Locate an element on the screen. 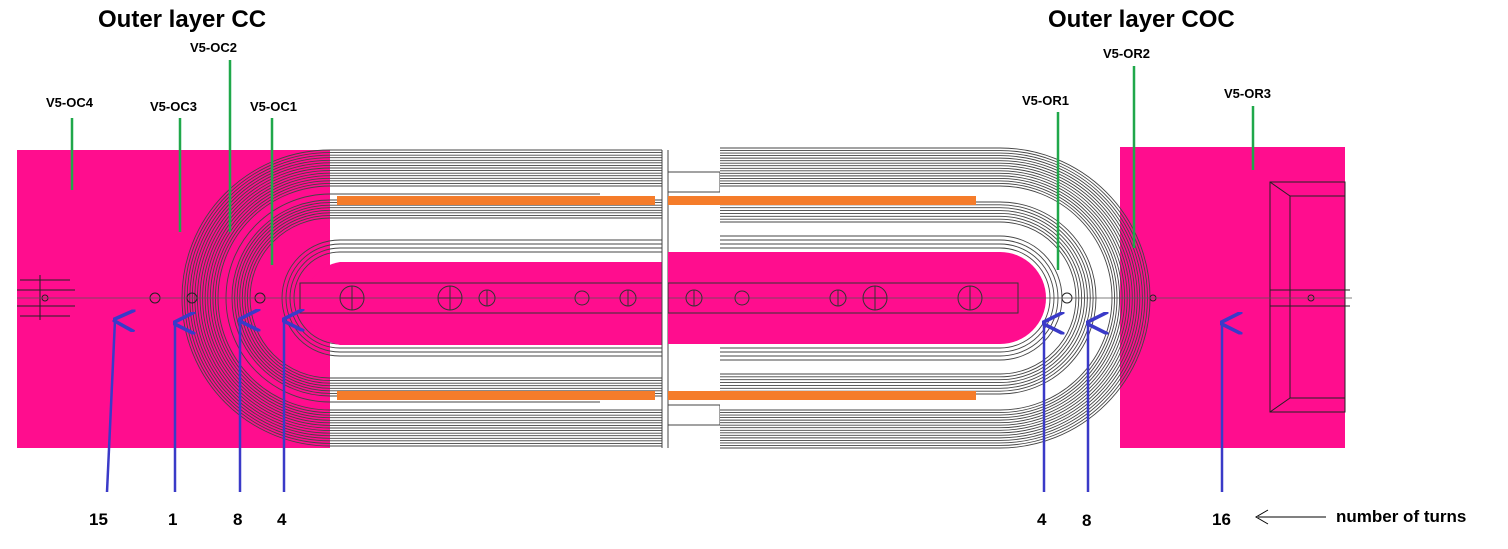 Image resolution: width=1508 pixels, height=549 pixels. right-island-holes is located at coordinates (843, 298).